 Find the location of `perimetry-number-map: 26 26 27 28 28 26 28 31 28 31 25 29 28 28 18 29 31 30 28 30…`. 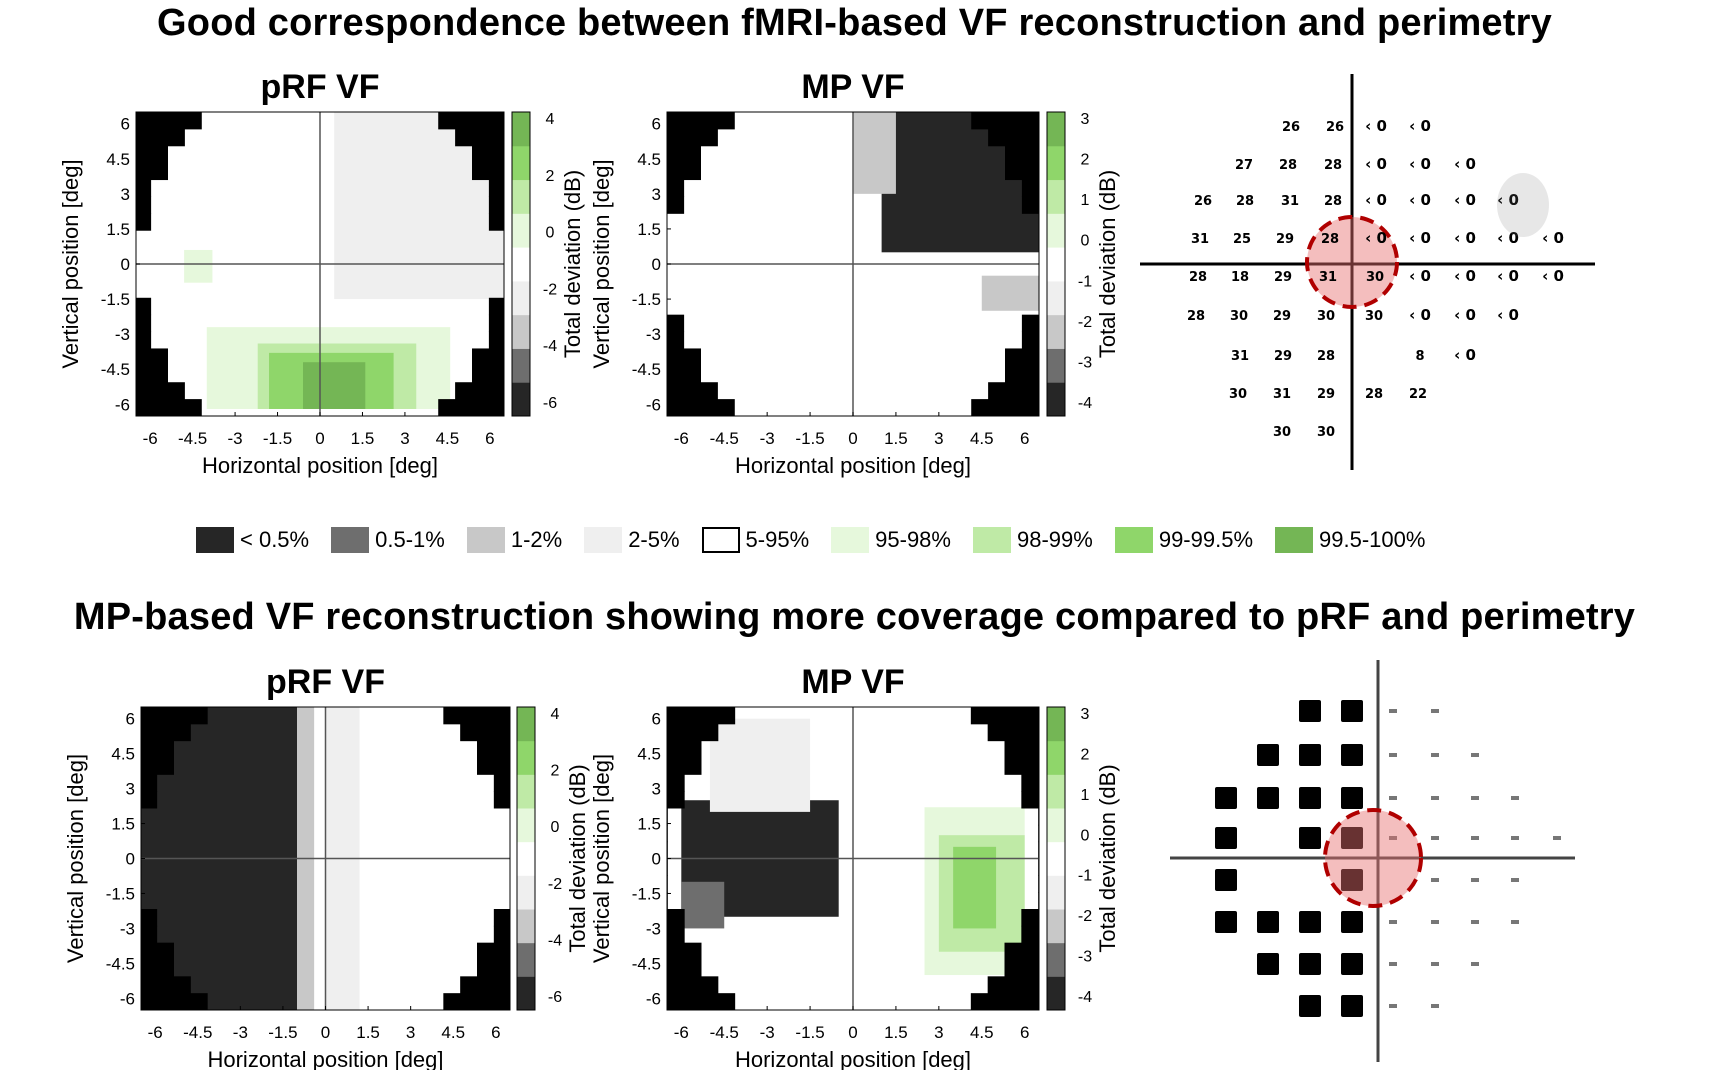

perimetry-number-map: 26 26 27 28 28 26 28 31 28 31 25 29 28 28 18 29 31 30 28 30… is located at coordinates (1367, 272).